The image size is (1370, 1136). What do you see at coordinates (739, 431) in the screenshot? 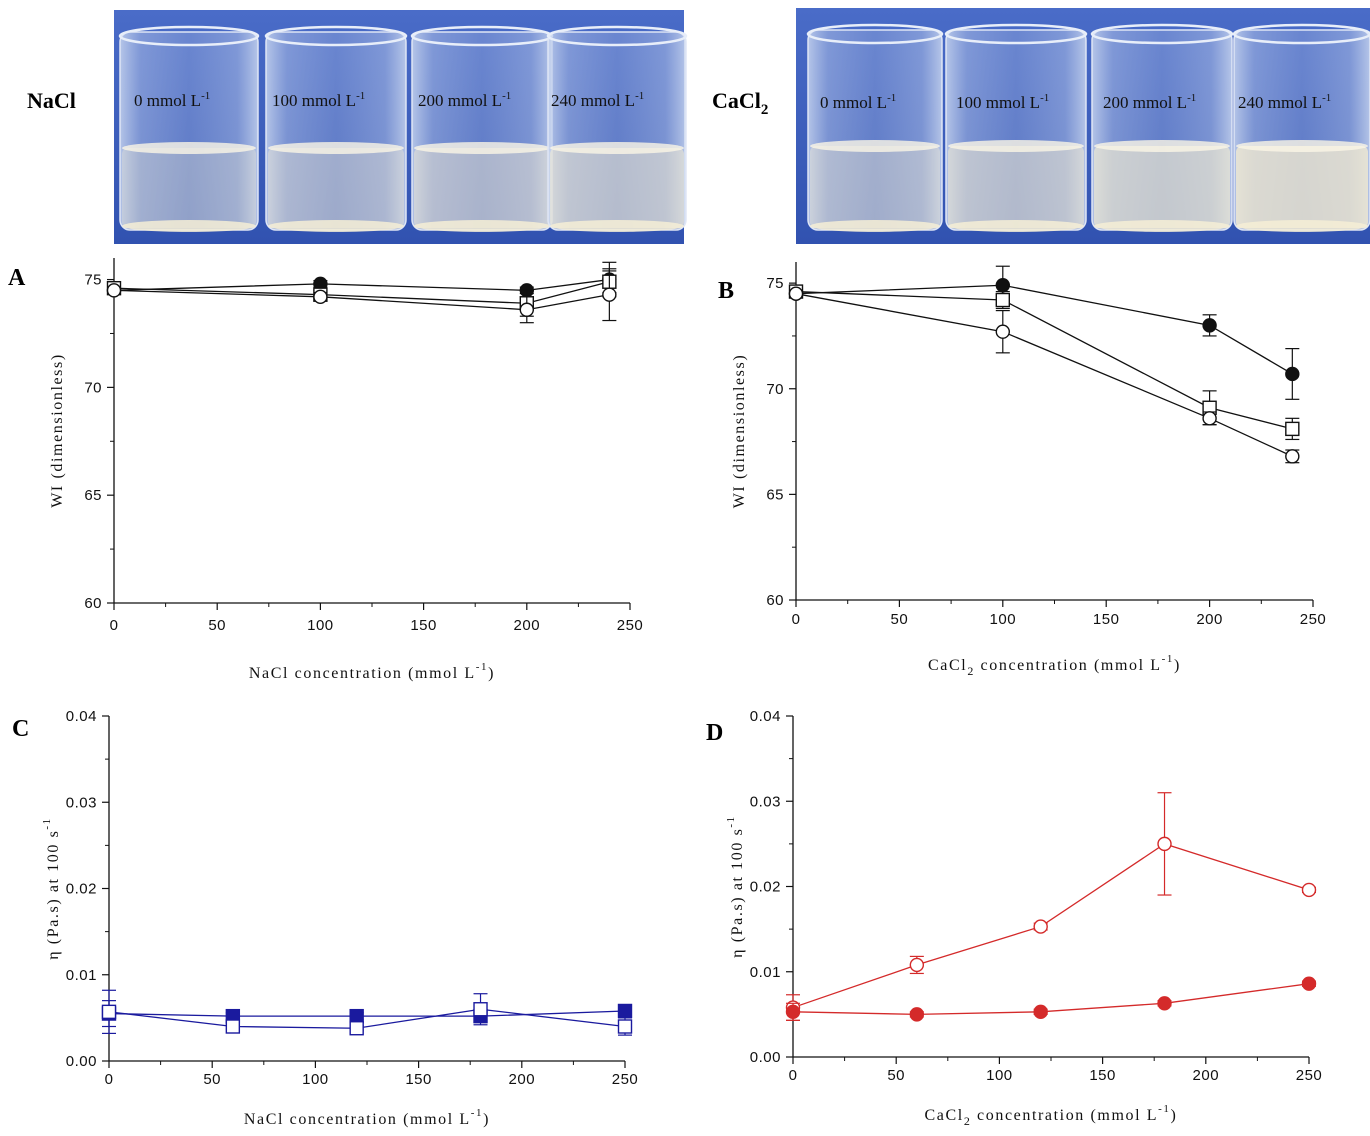
I see `y-axis-label: WI (dimensionless)` at bounding box center [739, 431].